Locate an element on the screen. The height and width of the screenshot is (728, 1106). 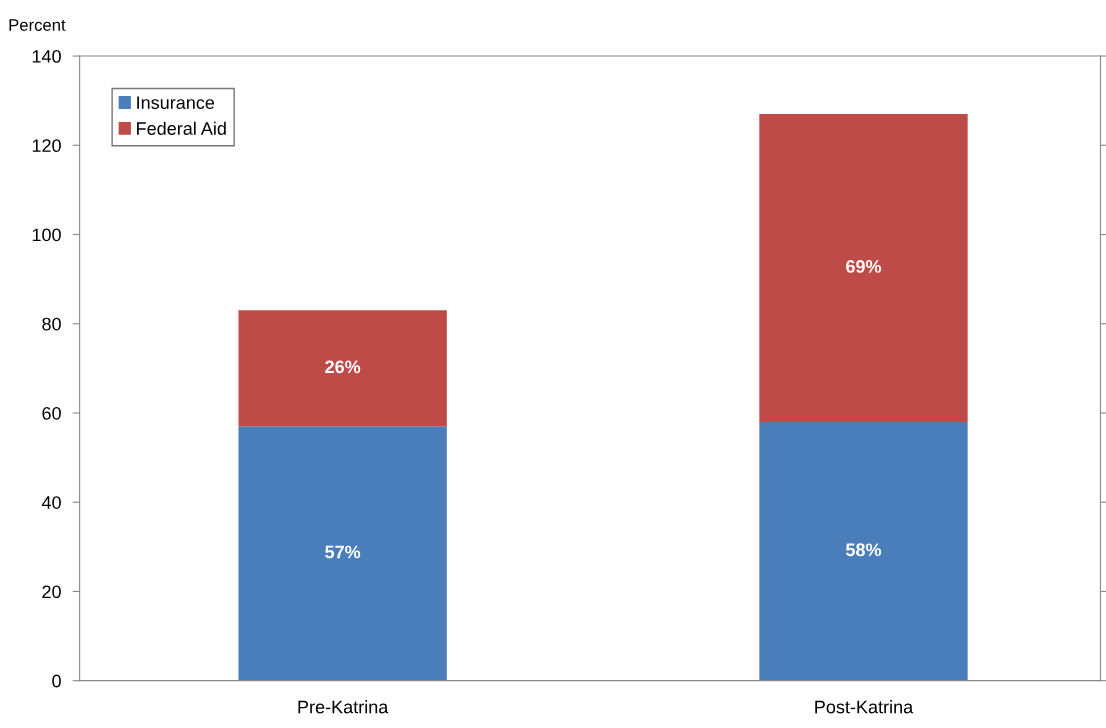
y-tick-label: 0 is located at coordinates (56, 681).